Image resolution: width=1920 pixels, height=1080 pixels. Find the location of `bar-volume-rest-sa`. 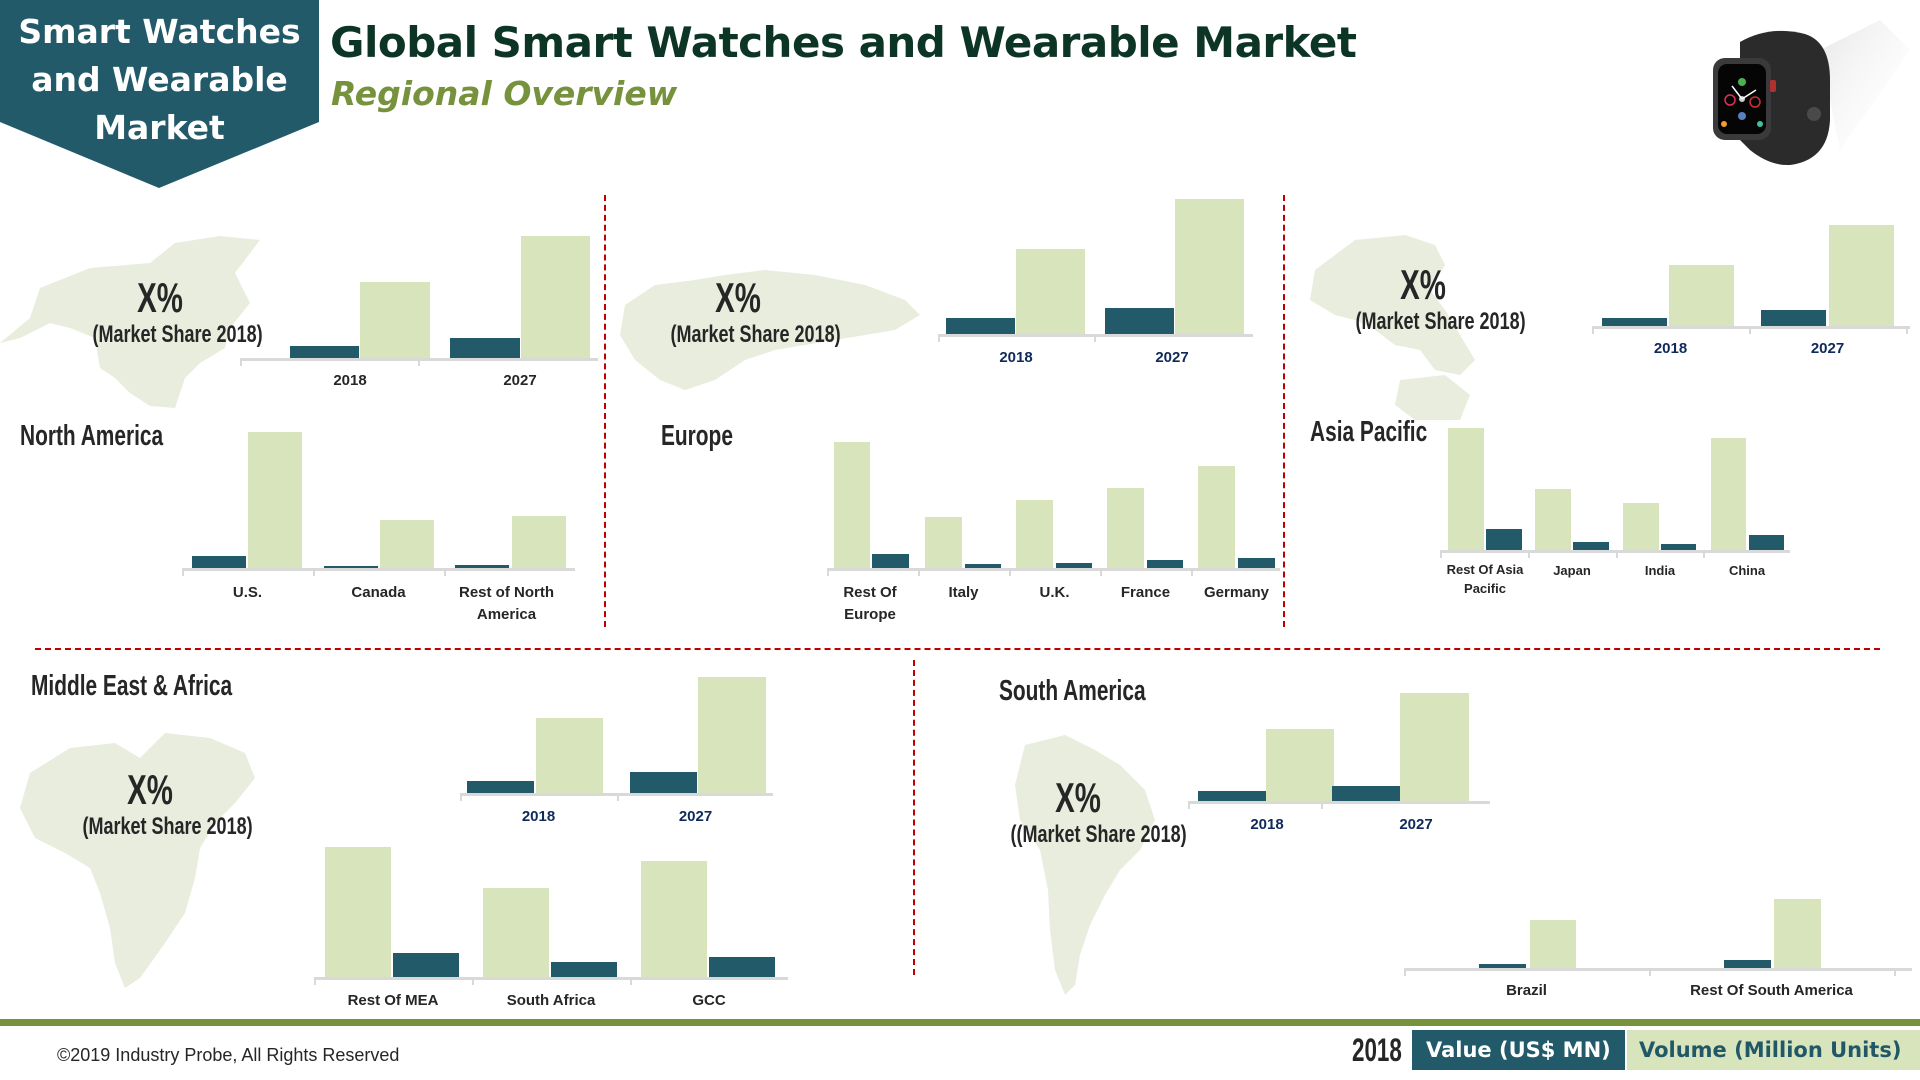

bar-volume-rest-sa is located at coordinates (1797, 933).